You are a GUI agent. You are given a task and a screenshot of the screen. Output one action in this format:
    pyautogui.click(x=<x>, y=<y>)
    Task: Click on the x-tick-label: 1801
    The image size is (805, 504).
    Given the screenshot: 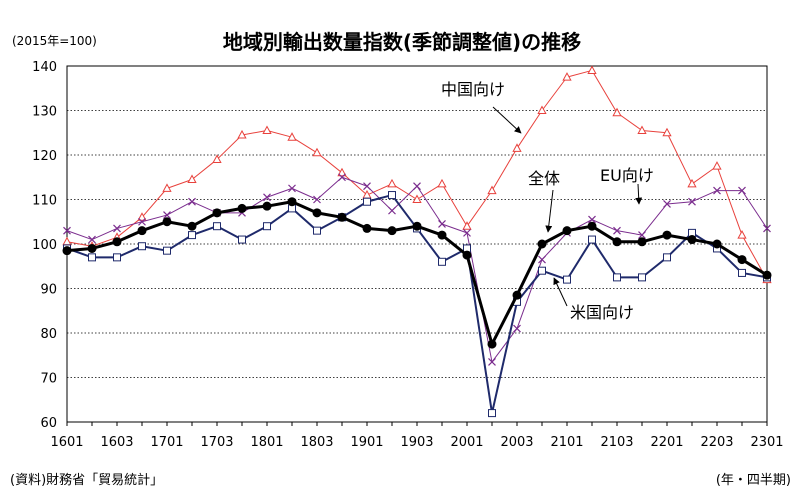 What is the action you would take?
    pyautogui.click(x=266, y=442)
    